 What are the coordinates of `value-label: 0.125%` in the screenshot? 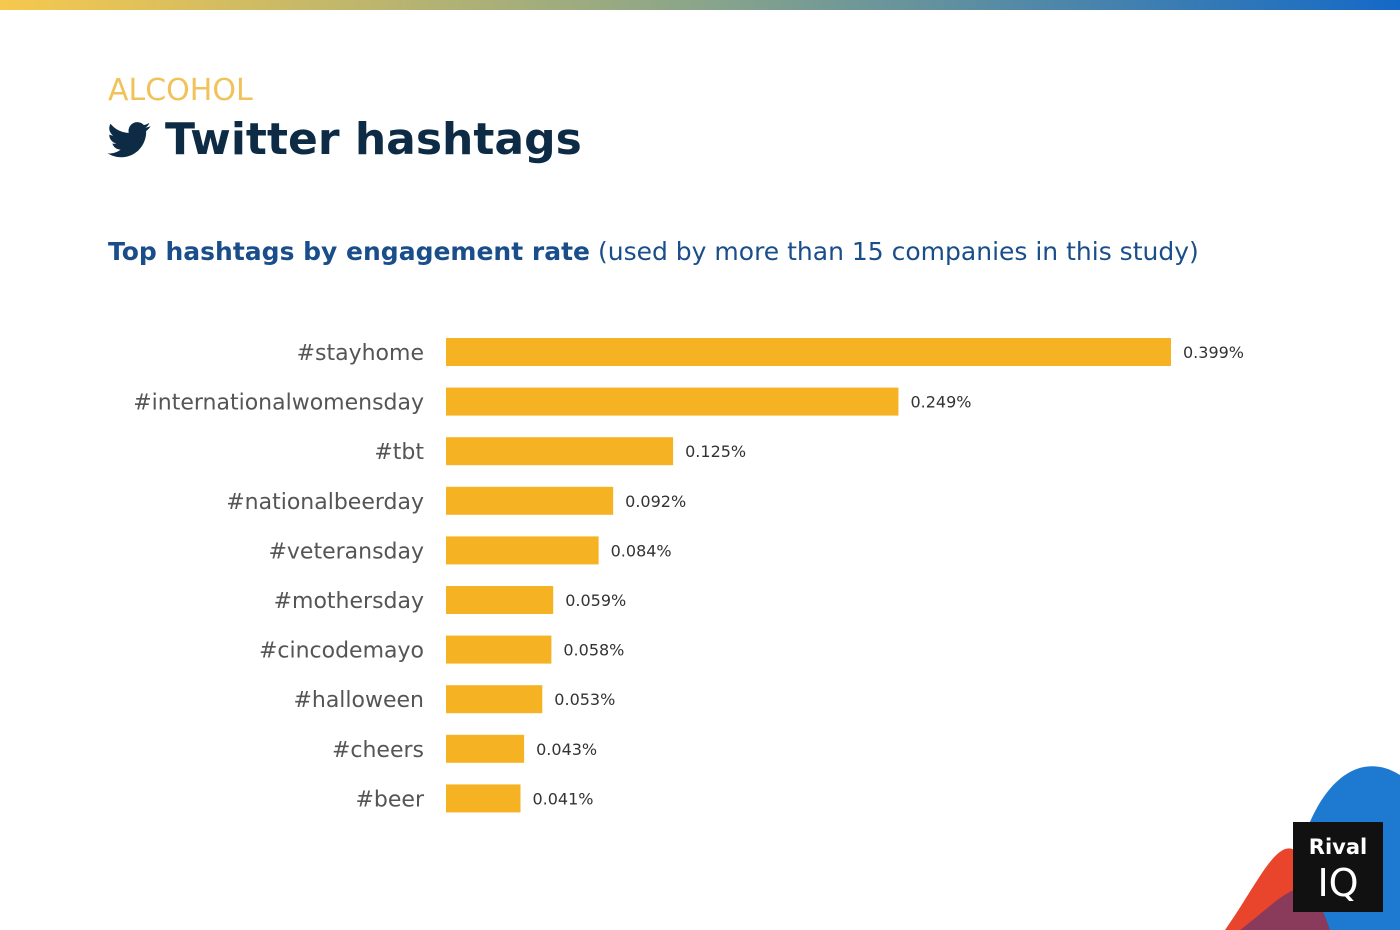 It's located at (715, 451).